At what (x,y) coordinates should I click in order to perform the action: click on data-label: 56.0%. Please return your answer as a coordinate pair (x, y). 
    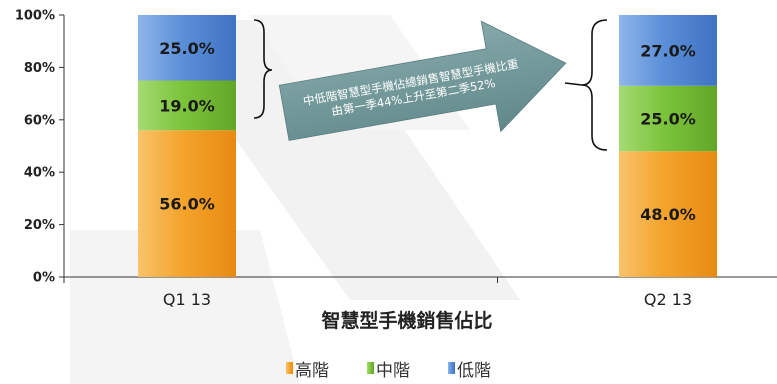
    Looking at the image, I should click on (187, 204).